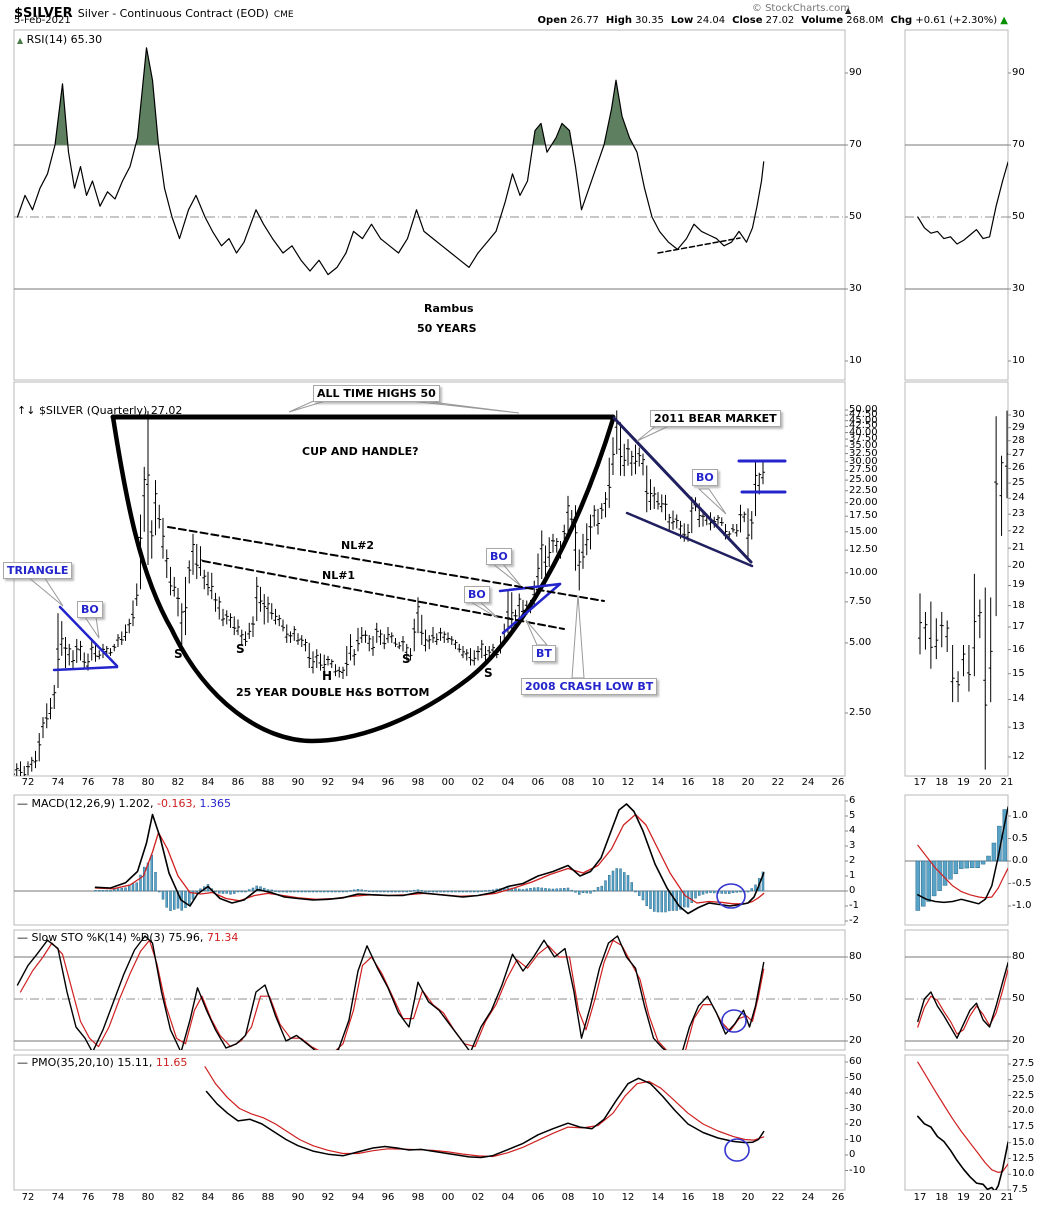  What do you see at coordinates (863, 516) in the screenshot?
I see `y-axis-label: 17.50` at bounding box center [863, 516].